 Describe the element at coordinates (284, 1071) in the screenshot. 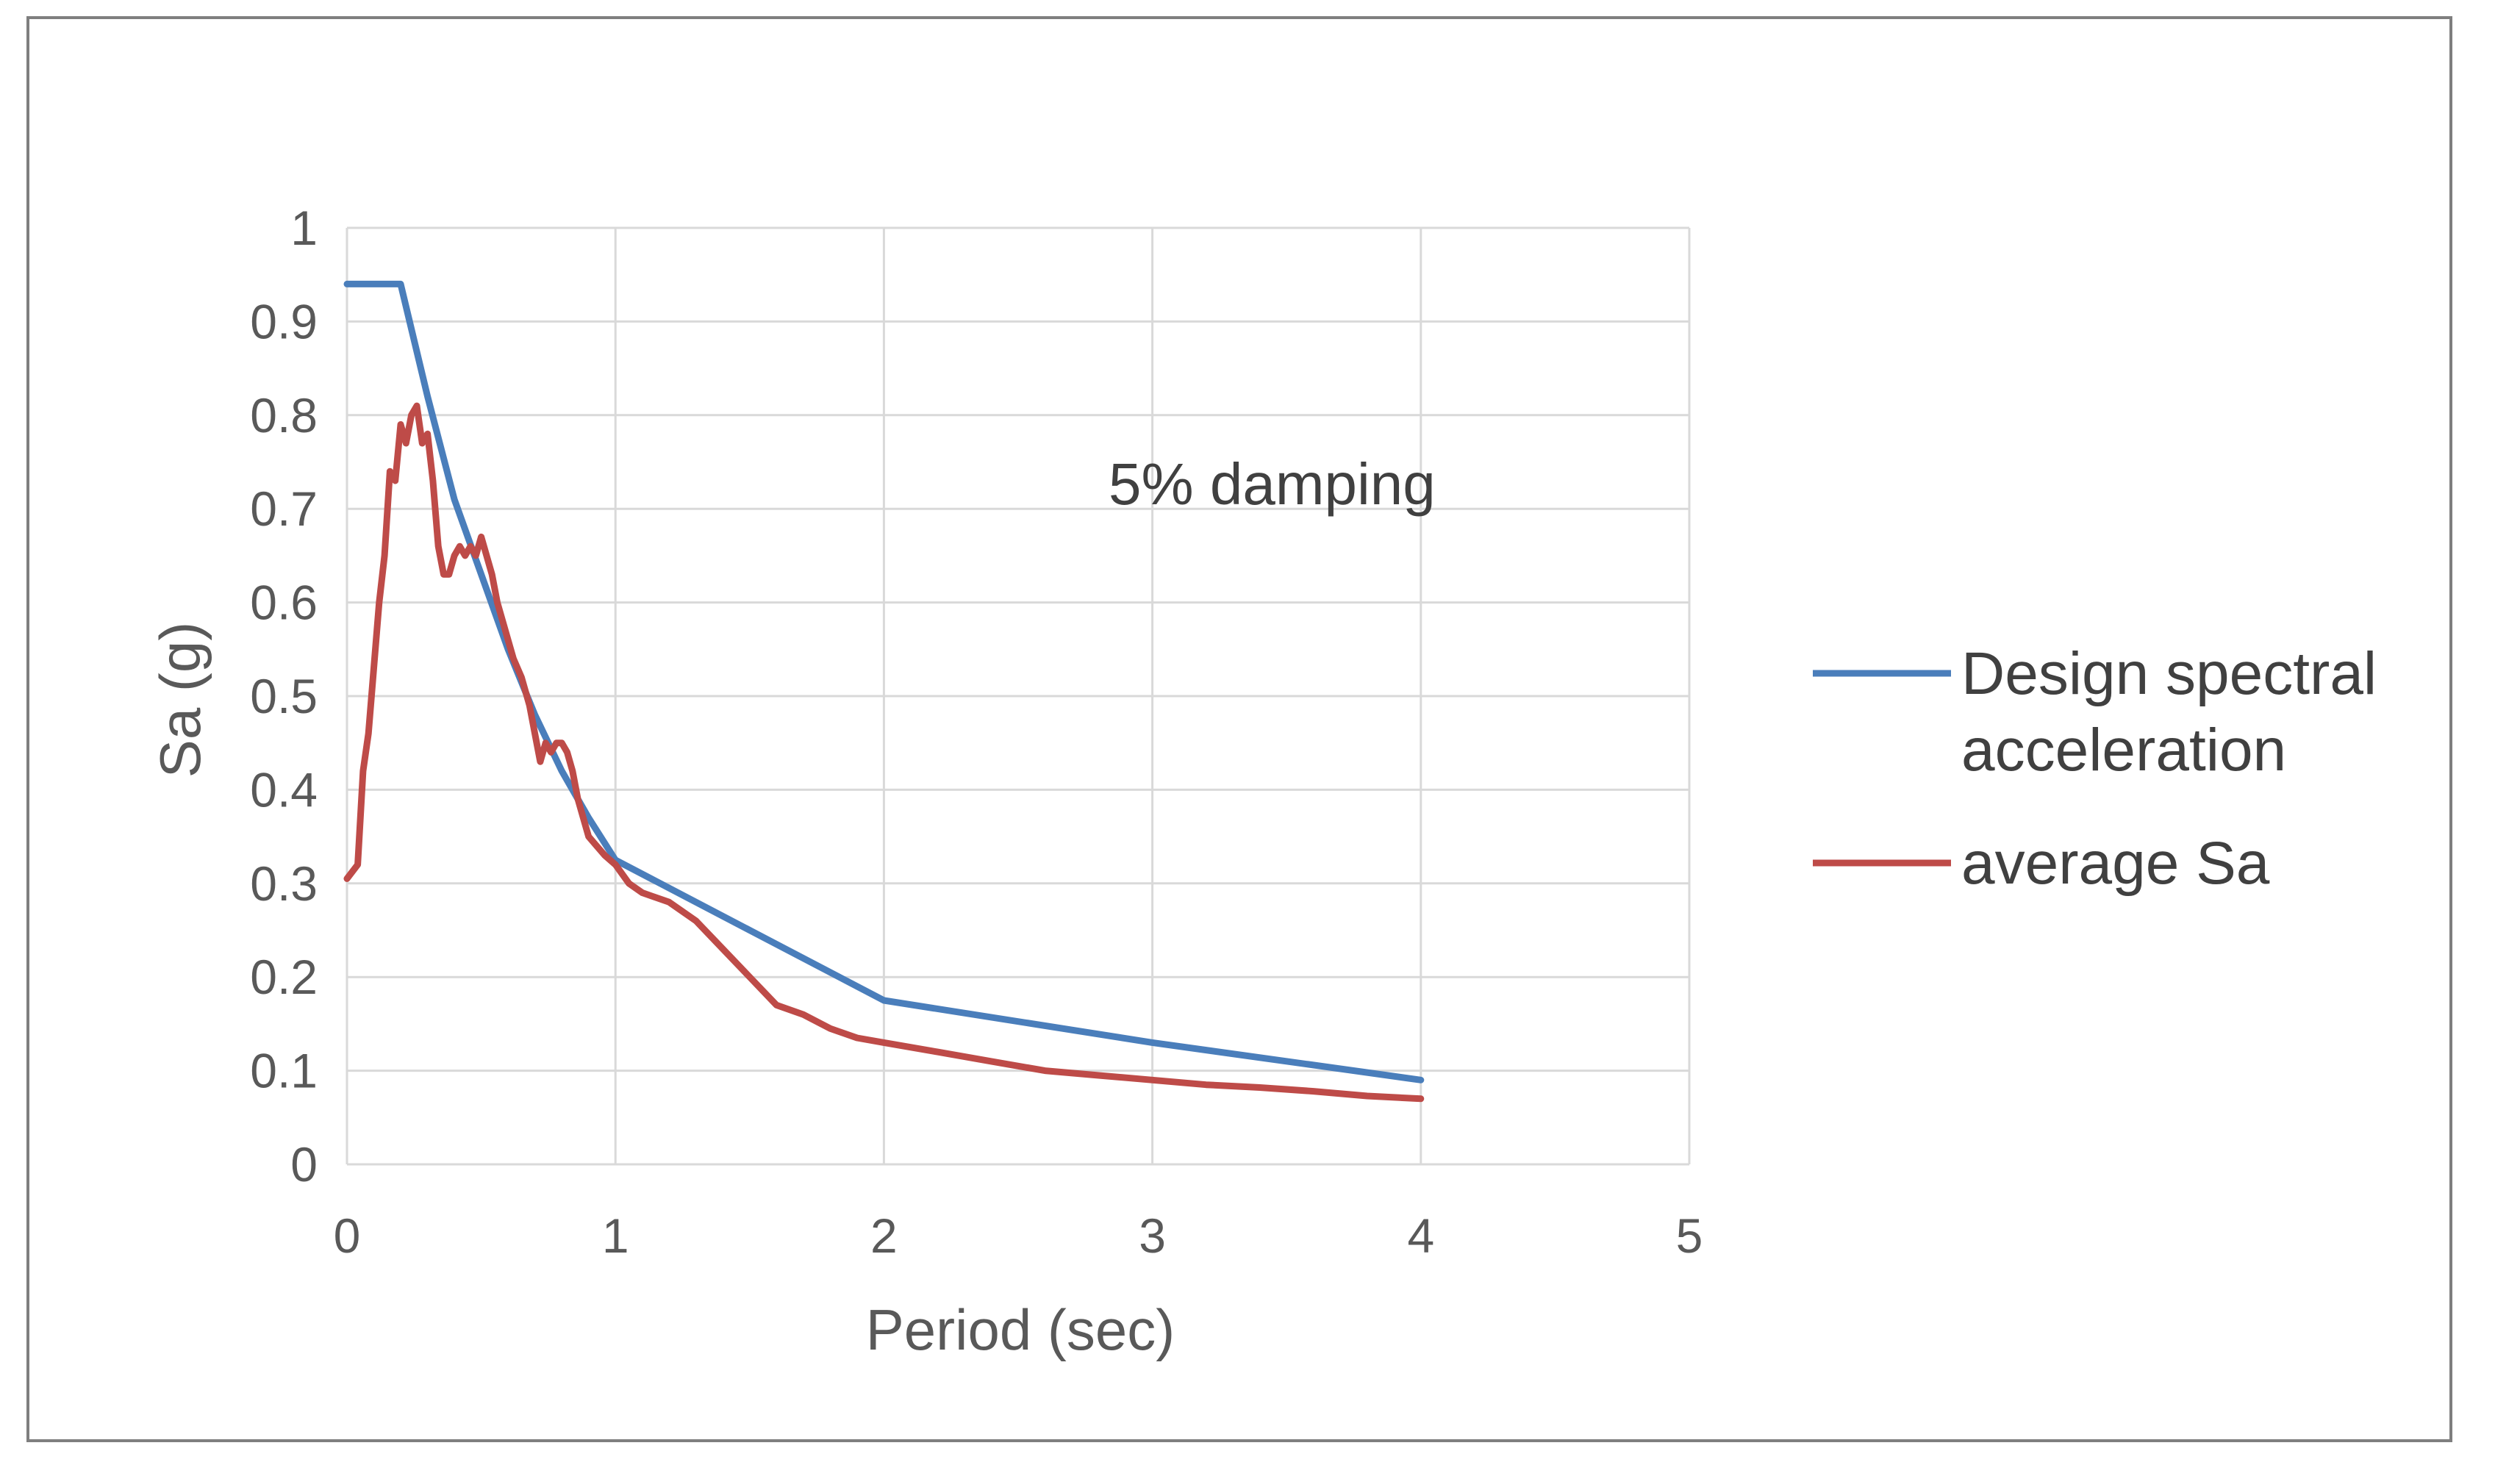

I see `y-tick-label: 0.1` at that location.